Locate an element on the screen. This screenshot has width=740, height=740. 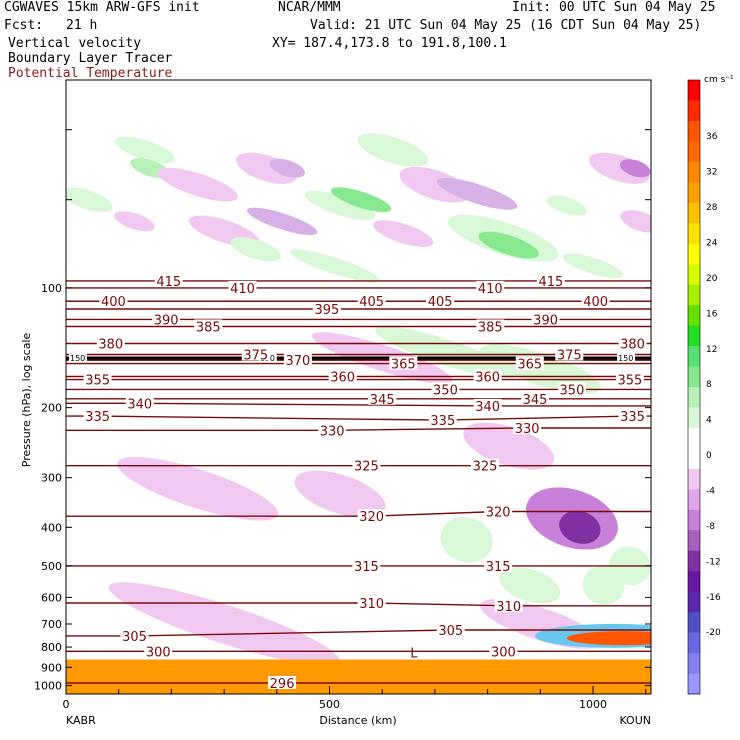
isentrope-label: 400 is located at coordinates (113, 302).